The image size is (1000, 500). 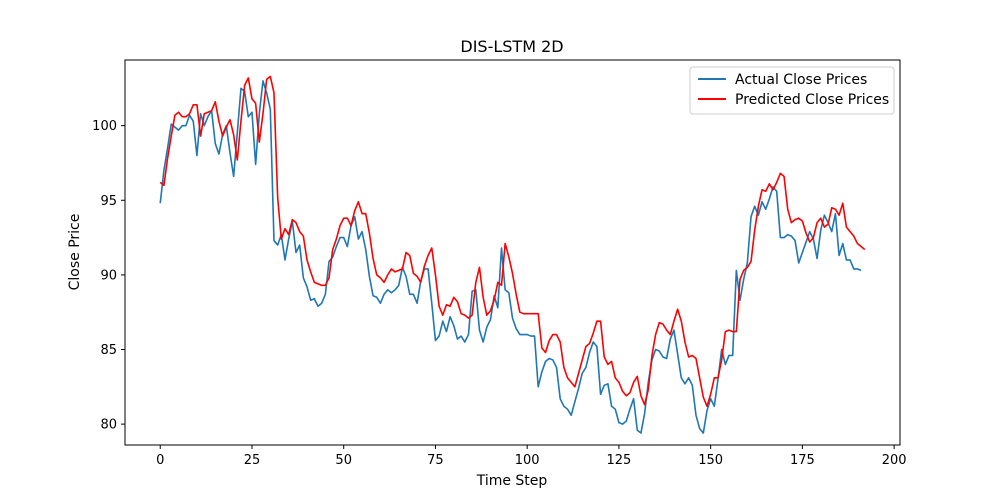 I want to click on x-axis: 0 25 50 75 100 125 150 175 200, so click(x=531, y=456).